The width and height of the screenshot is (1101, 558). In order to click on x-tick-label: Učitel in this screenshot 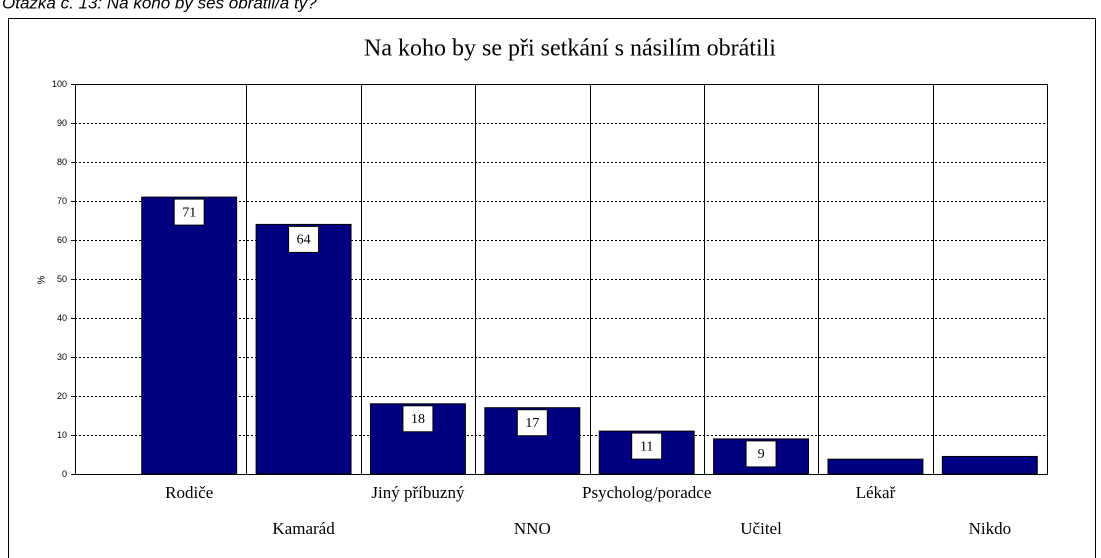, I will do `click(761, 528)`.